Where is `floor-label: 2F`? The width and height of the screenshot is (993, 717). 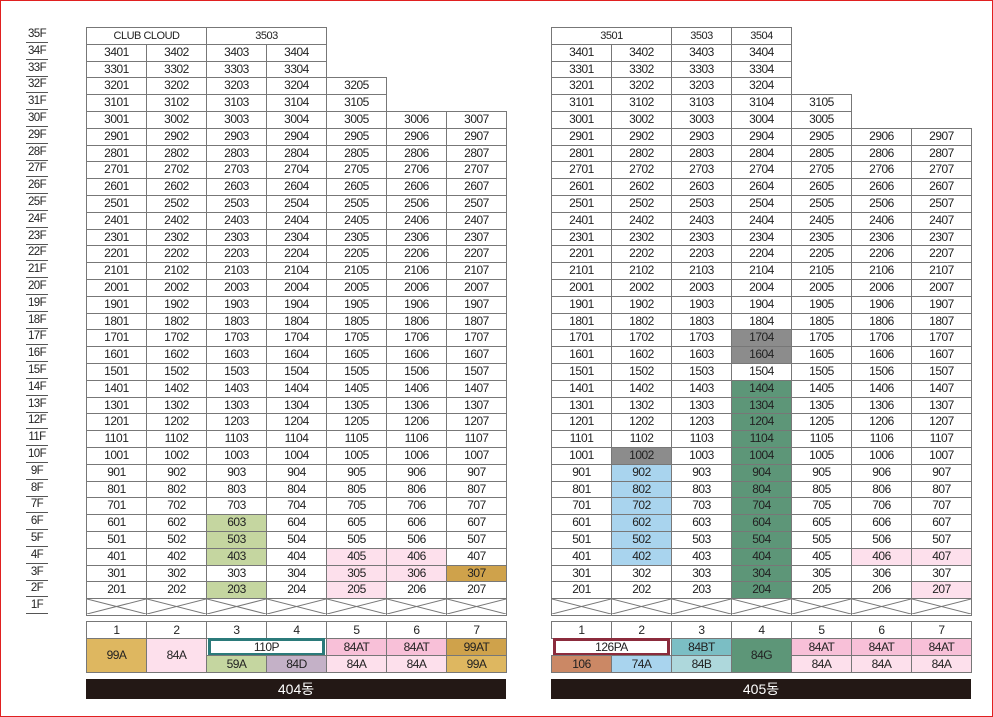
floor-label: 2F is located at coordinates (37, 589).